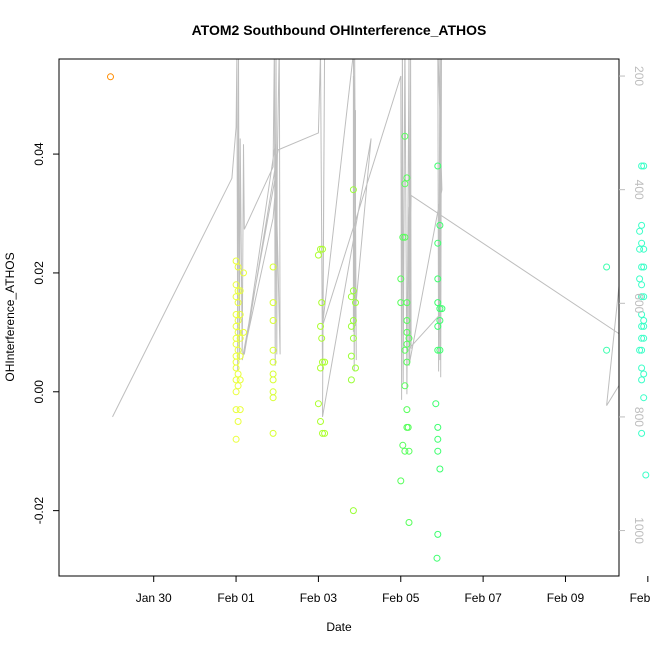 The height and width of the screenshot is (650, 650). Describe the element at coordinates (339, 30) in the screenshot. I see `chart-title: ATOM2 Southbound OHInterference_ATHOS` at that location.